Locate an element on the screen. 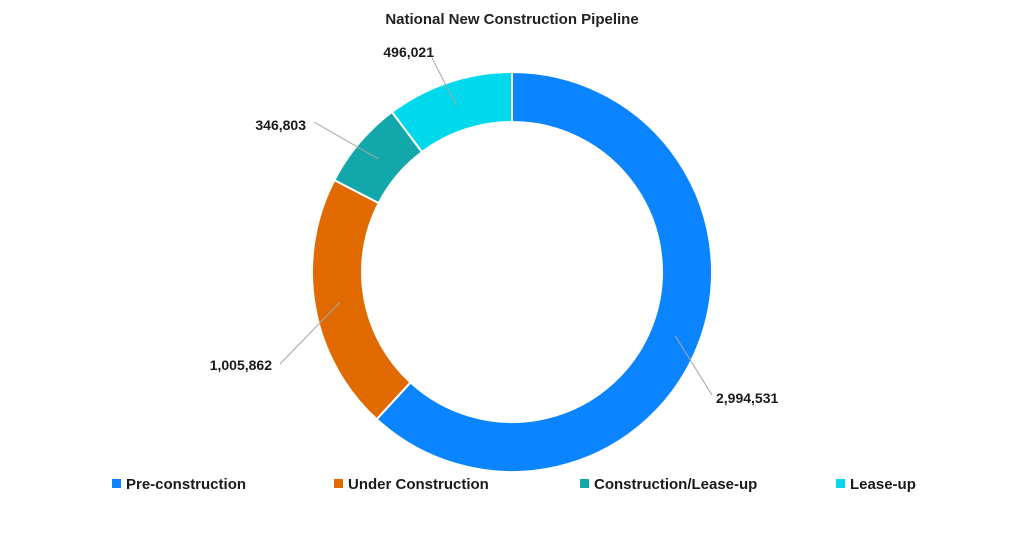 This screenshot has width=1024, height=549. leader-line-pre-construction is located at coordinates (693, 365).